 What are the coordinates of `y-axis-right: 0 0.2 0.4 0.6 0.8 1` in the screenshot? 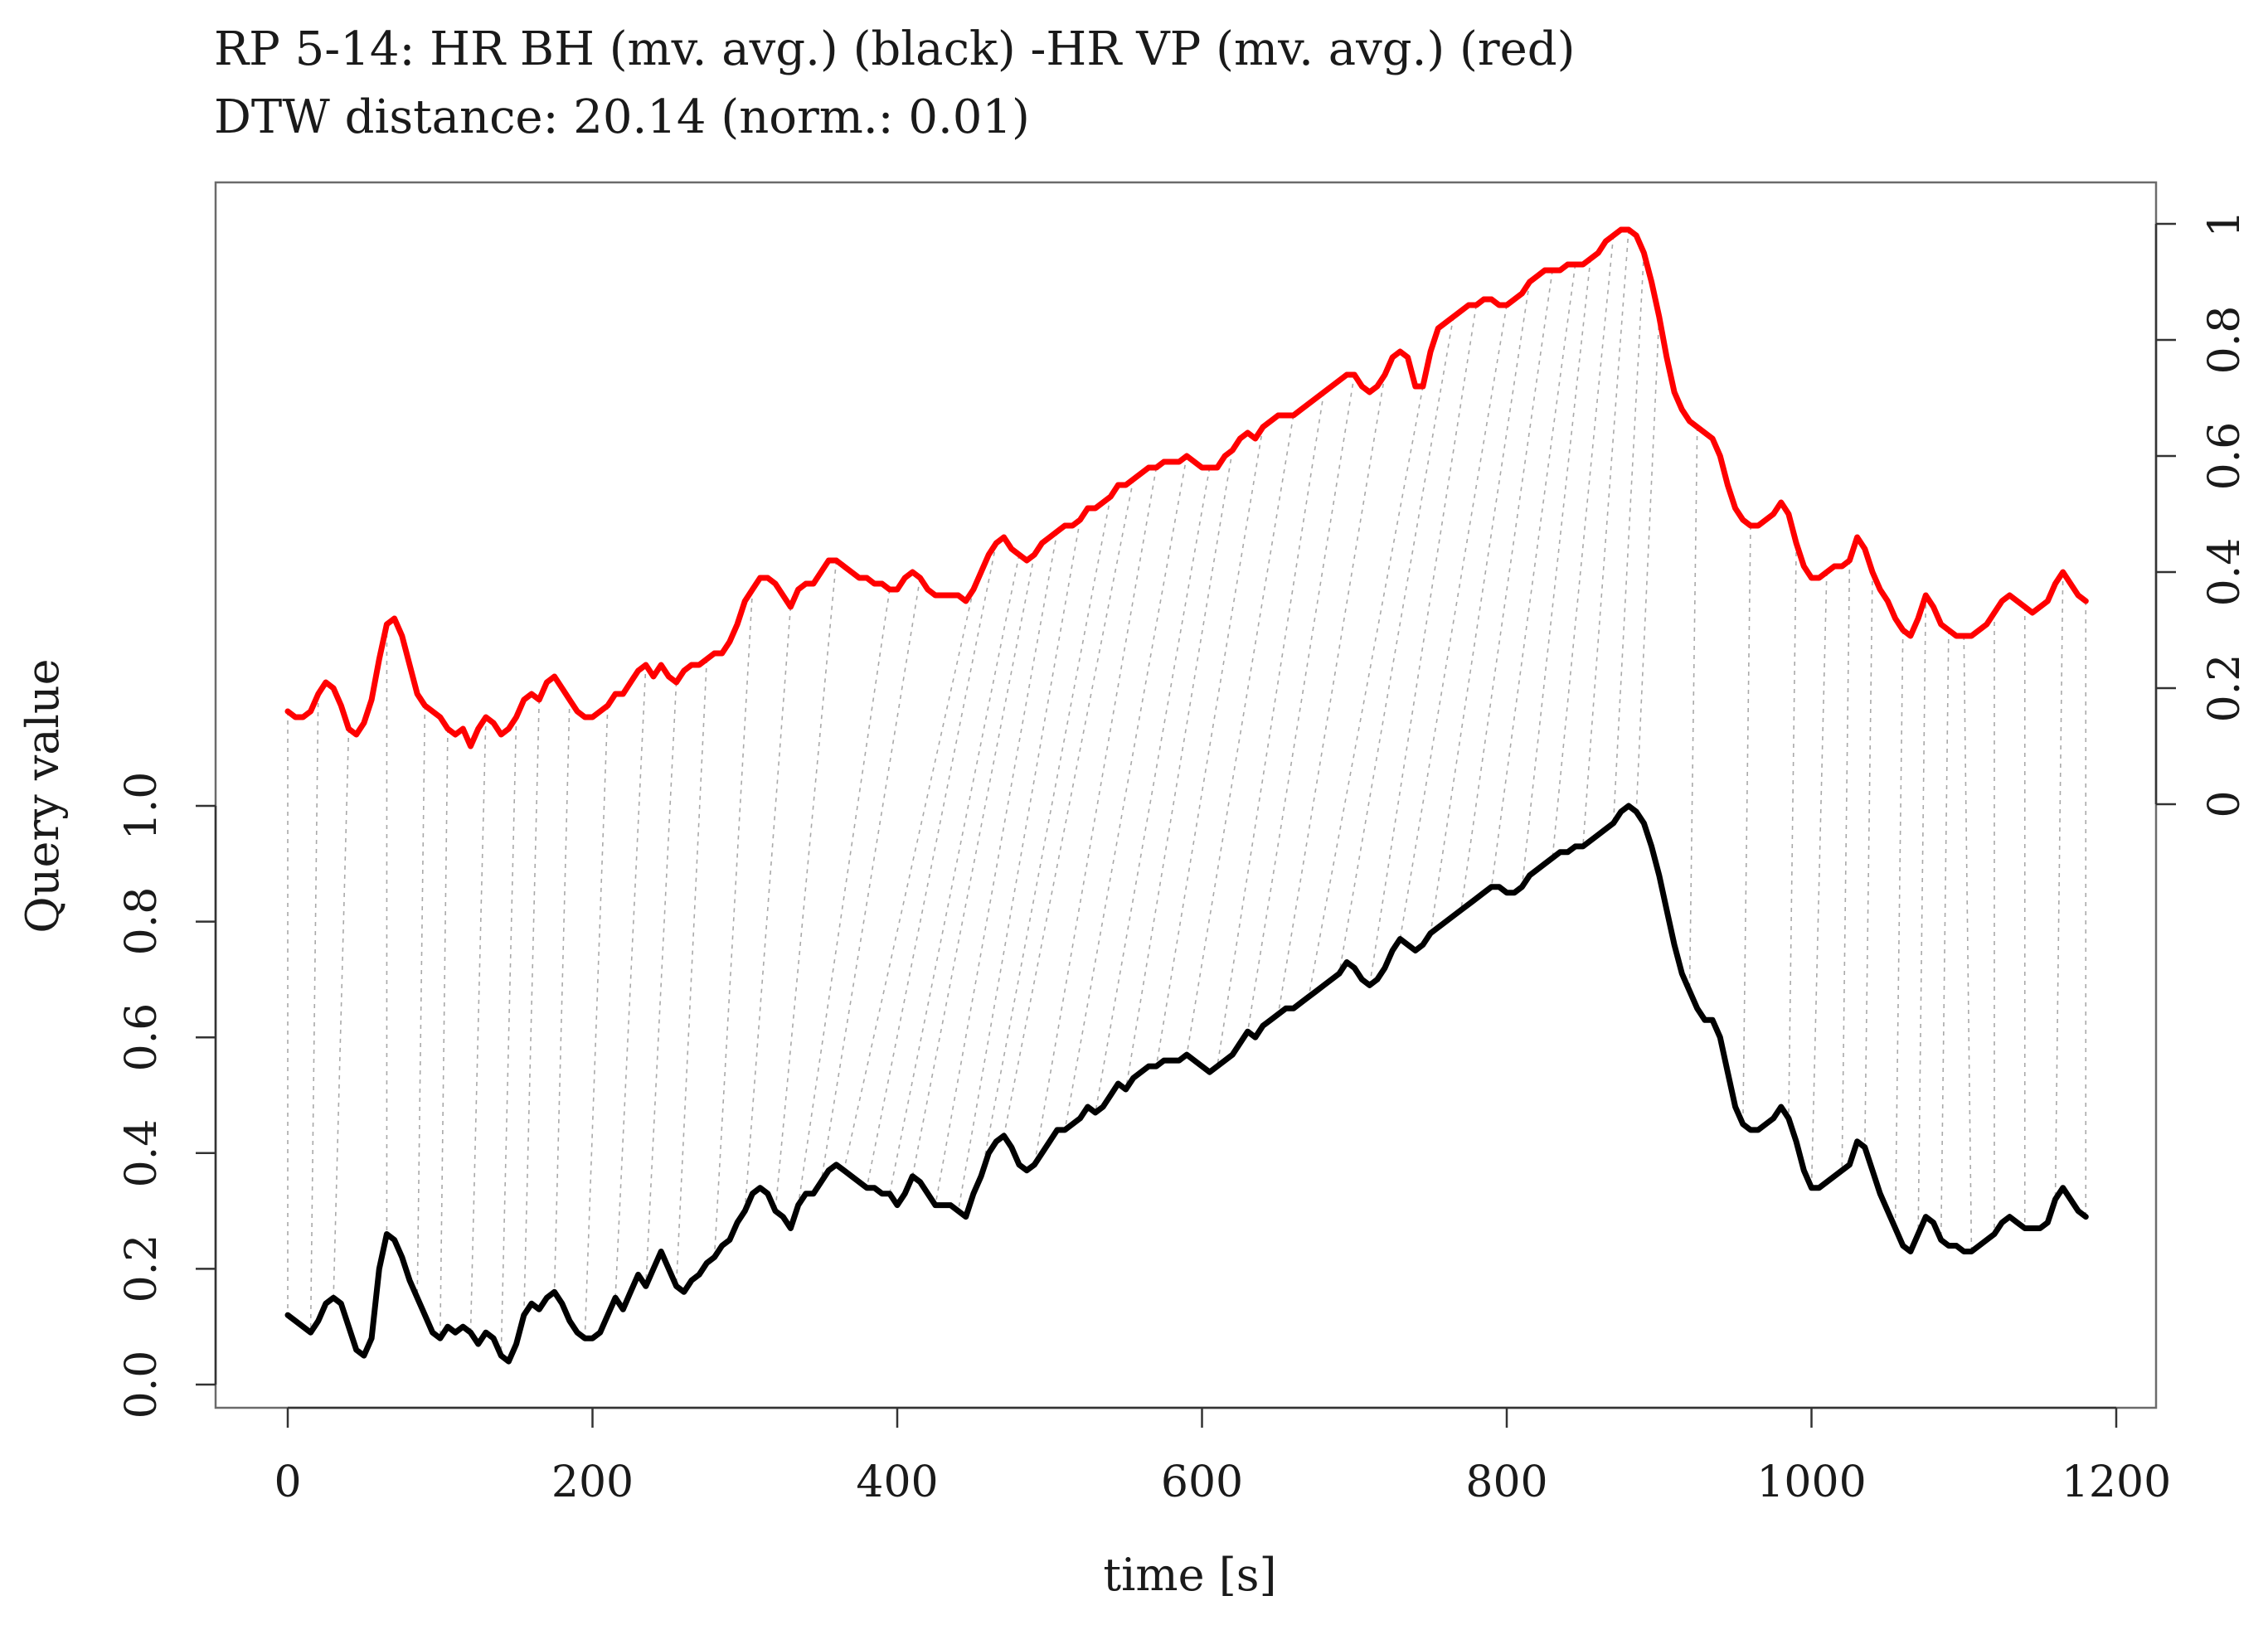 It's located at (2202, 514).